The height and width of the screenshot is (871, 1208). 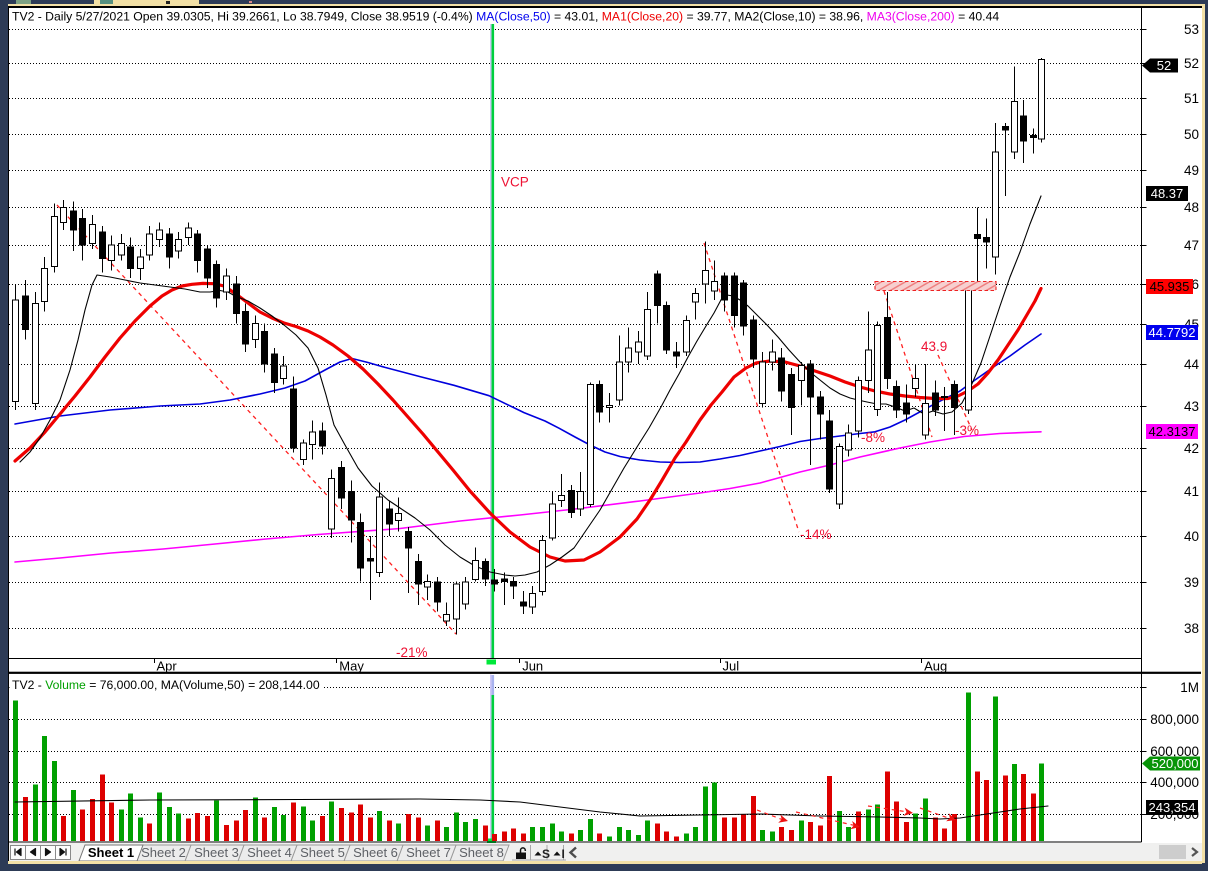 What do you see at coordinates (216, 852) in the screenshot?
I see `svg-text: Sheet 3` at bounding box center [216, 852].